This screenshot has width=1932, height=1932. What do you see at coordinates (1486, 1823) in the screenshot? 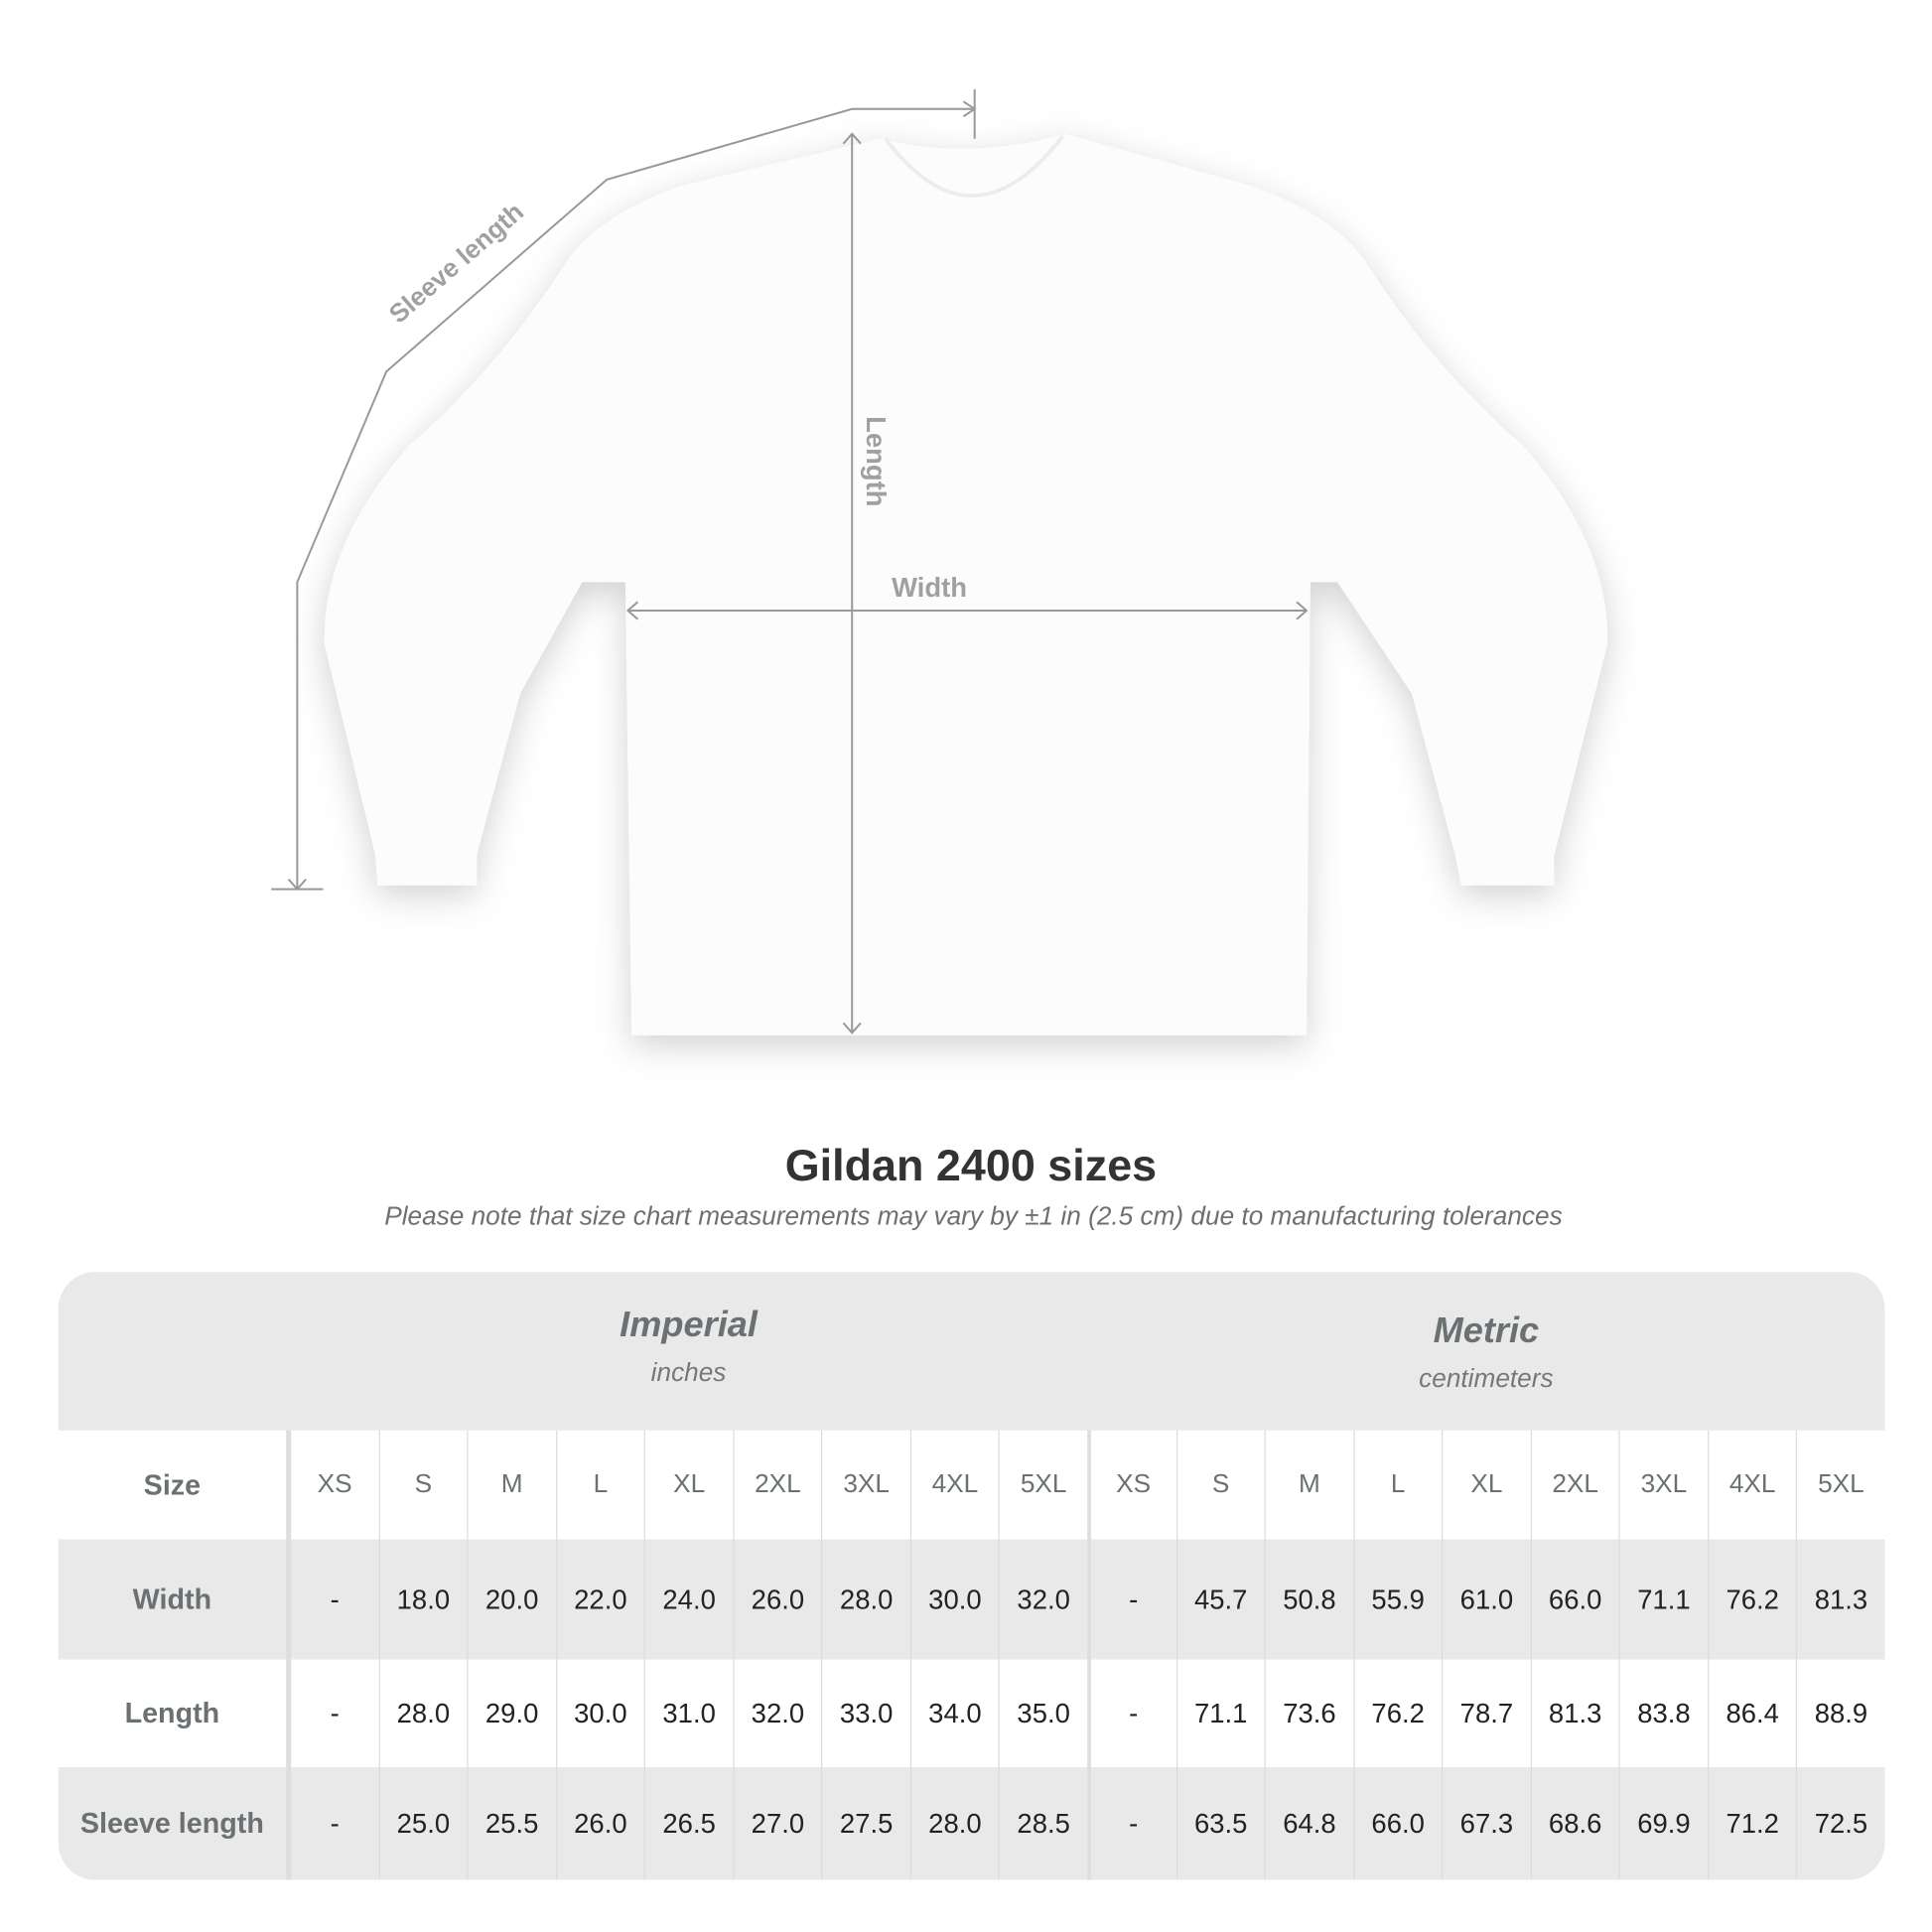
I see `table-cell: 67.3` at bounding box center [1486, 1823].